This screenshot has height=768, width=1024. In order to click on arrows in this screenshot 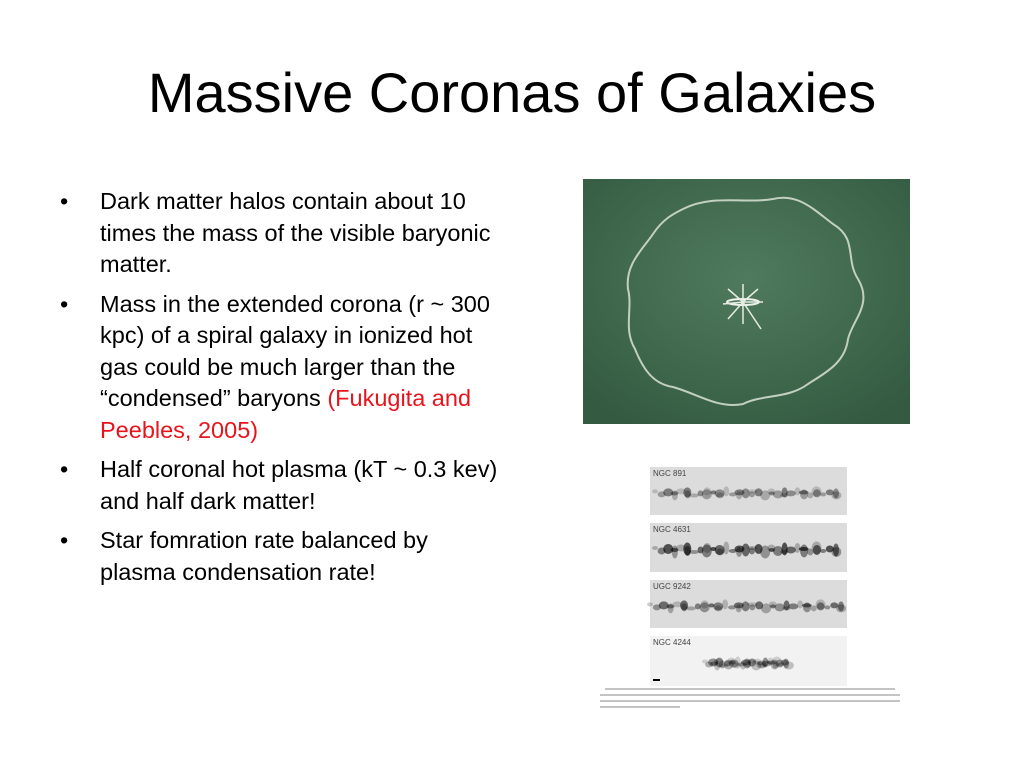, I will do `click(742, 307)`.